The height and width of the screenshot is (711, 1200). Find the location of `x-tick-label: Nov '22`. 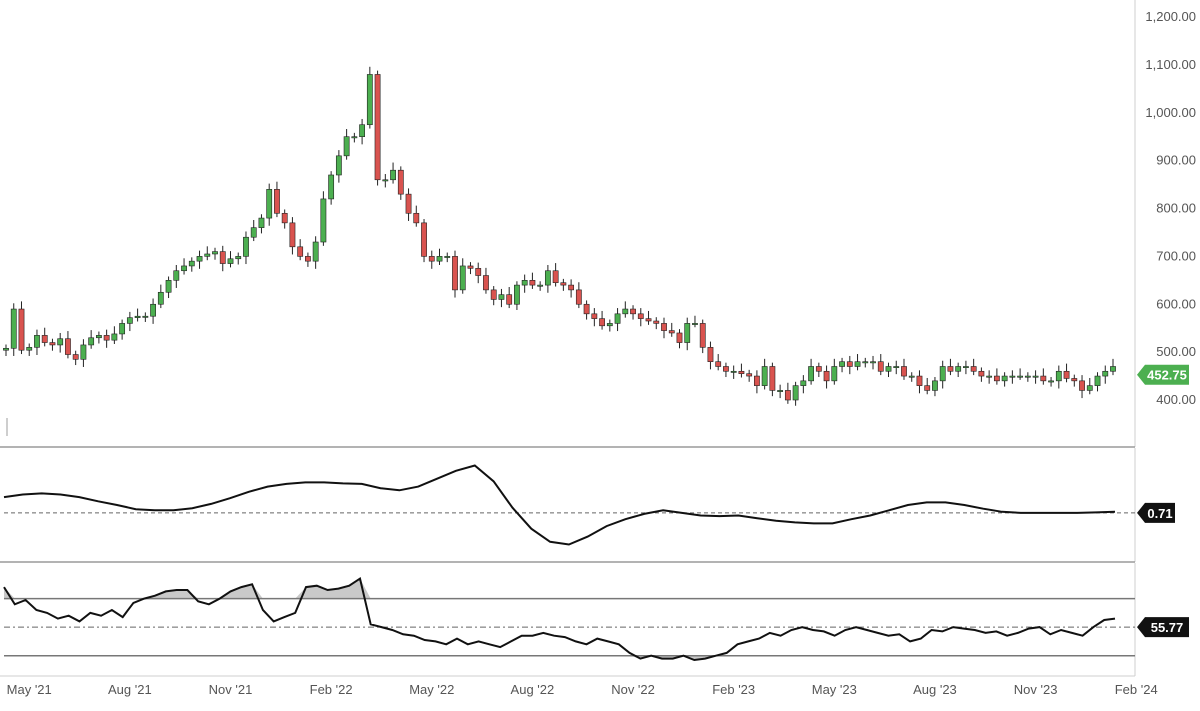

x-tick-label: Nov '22 is located at coordinates (633, 689).